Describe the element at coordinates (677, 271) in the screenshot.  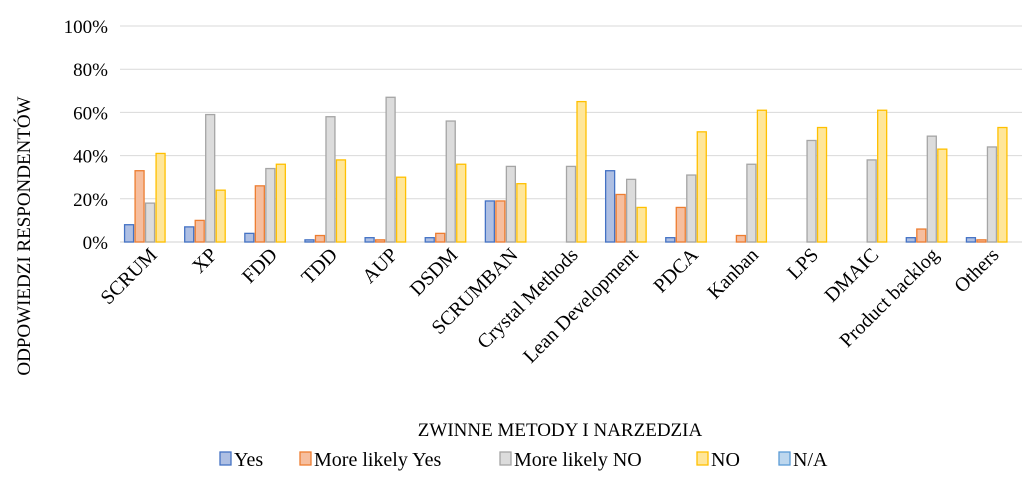
I see `x-category-label: PDCA` at that location.